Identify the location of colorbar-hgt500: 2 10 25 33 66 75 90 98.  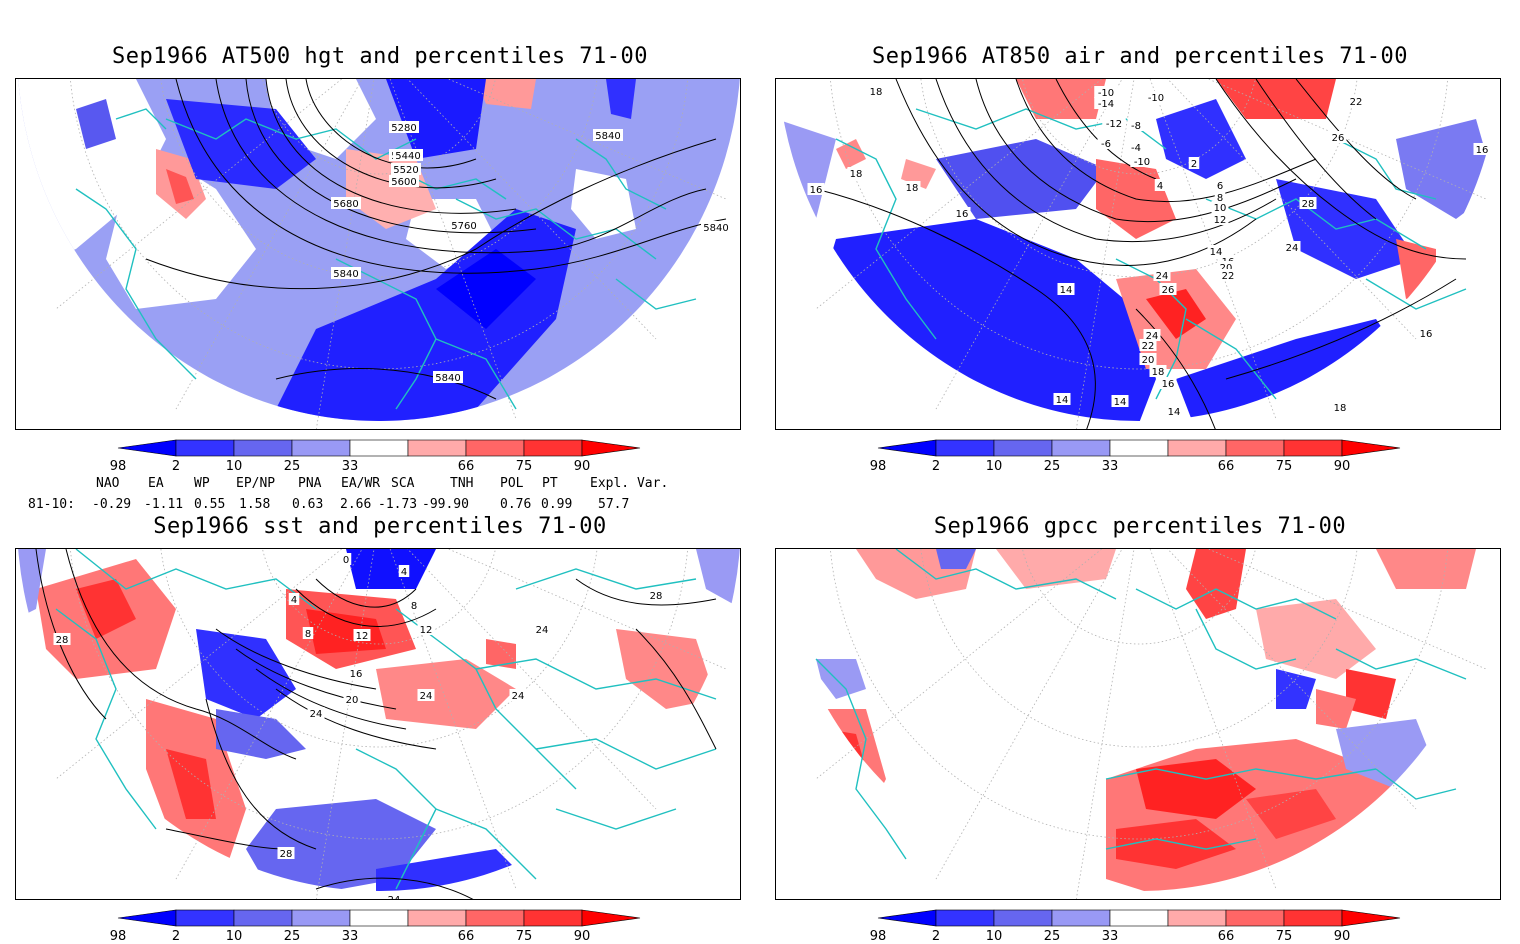
(379, 456).